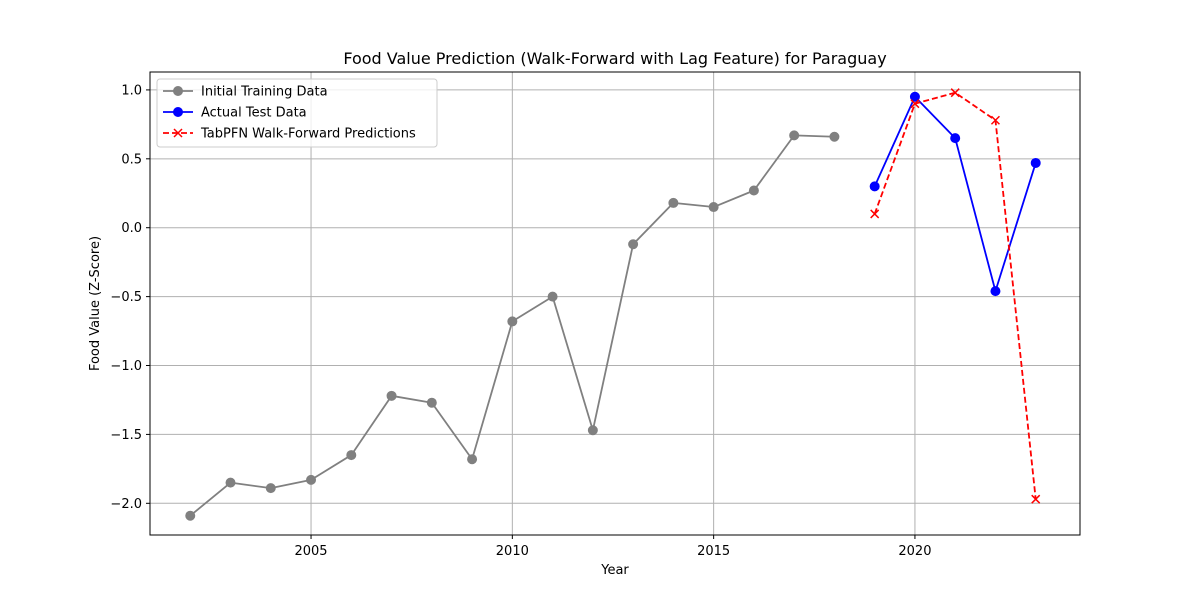 The width and height of the screenshot is (1200, 600). I want to click on y-tick-label: 1.0, so click(131, 90).